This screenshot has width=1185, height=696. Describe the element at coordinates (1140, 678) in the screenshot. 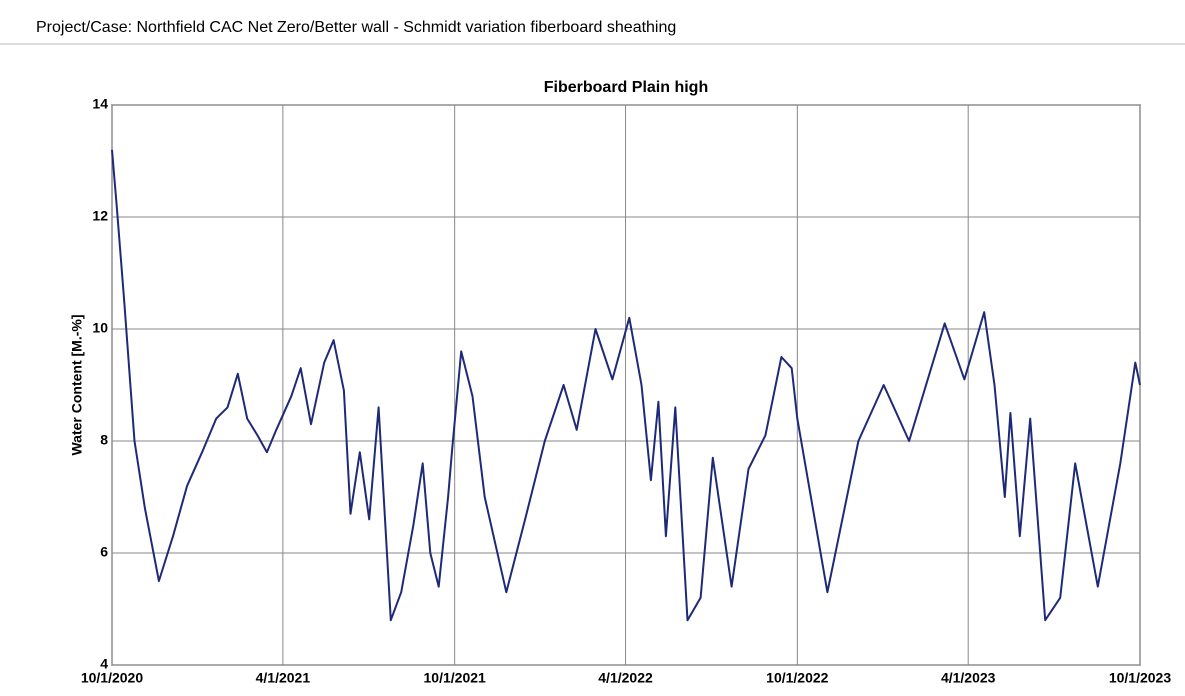

I see `x-tick-label: 10/1/2023` at that location.